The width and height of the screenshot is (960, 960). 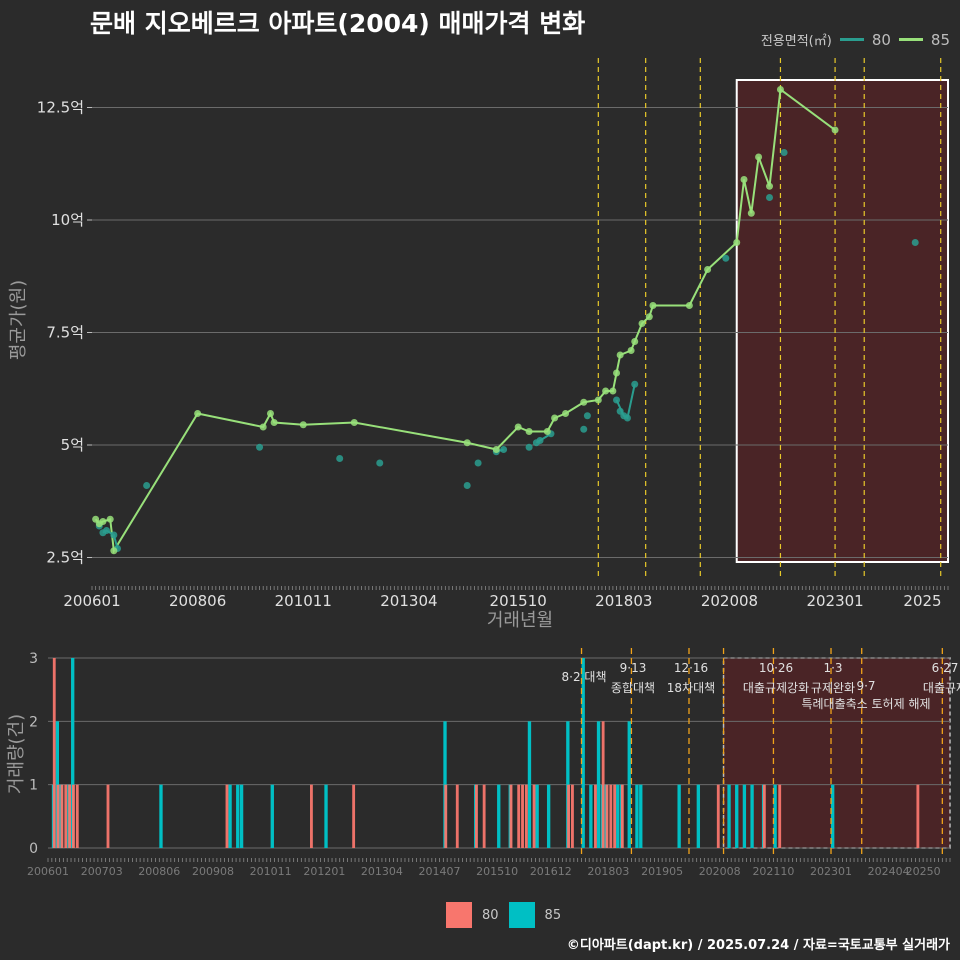 I want to click on y-tick-label: 7.5억, so click(x=65, y=333).